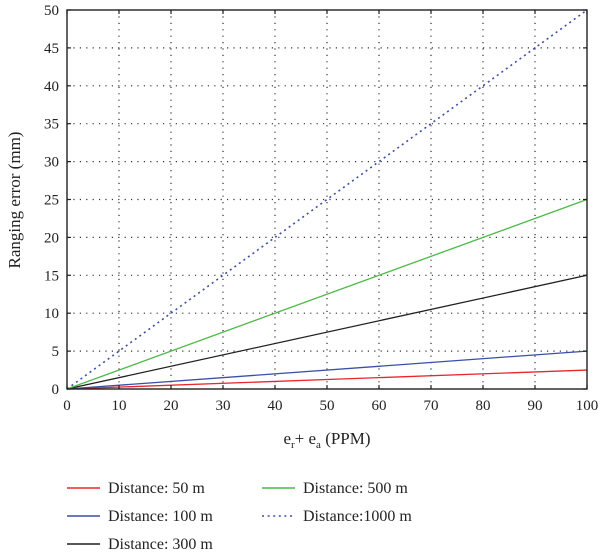 The height and width of the screenshot is (559, 600). What do you see at coordinates (357, 516) in the screenshot?
I see `legend-label-5: Distance:1000 m` at bounding box center [357, 516].